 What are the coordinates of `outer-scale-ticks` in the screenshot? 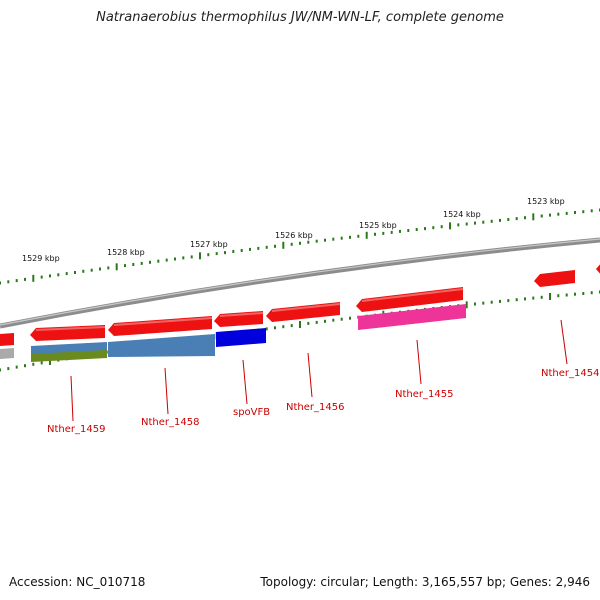 It's located at (300, 246).